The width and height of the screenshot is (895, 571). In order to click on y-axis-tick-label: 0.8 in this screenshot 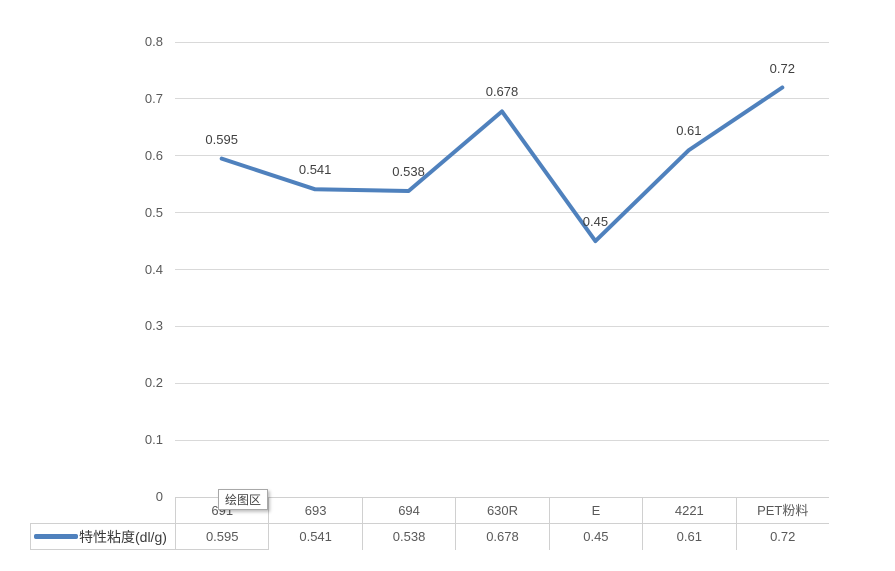, I will do `click(153, 41)`.